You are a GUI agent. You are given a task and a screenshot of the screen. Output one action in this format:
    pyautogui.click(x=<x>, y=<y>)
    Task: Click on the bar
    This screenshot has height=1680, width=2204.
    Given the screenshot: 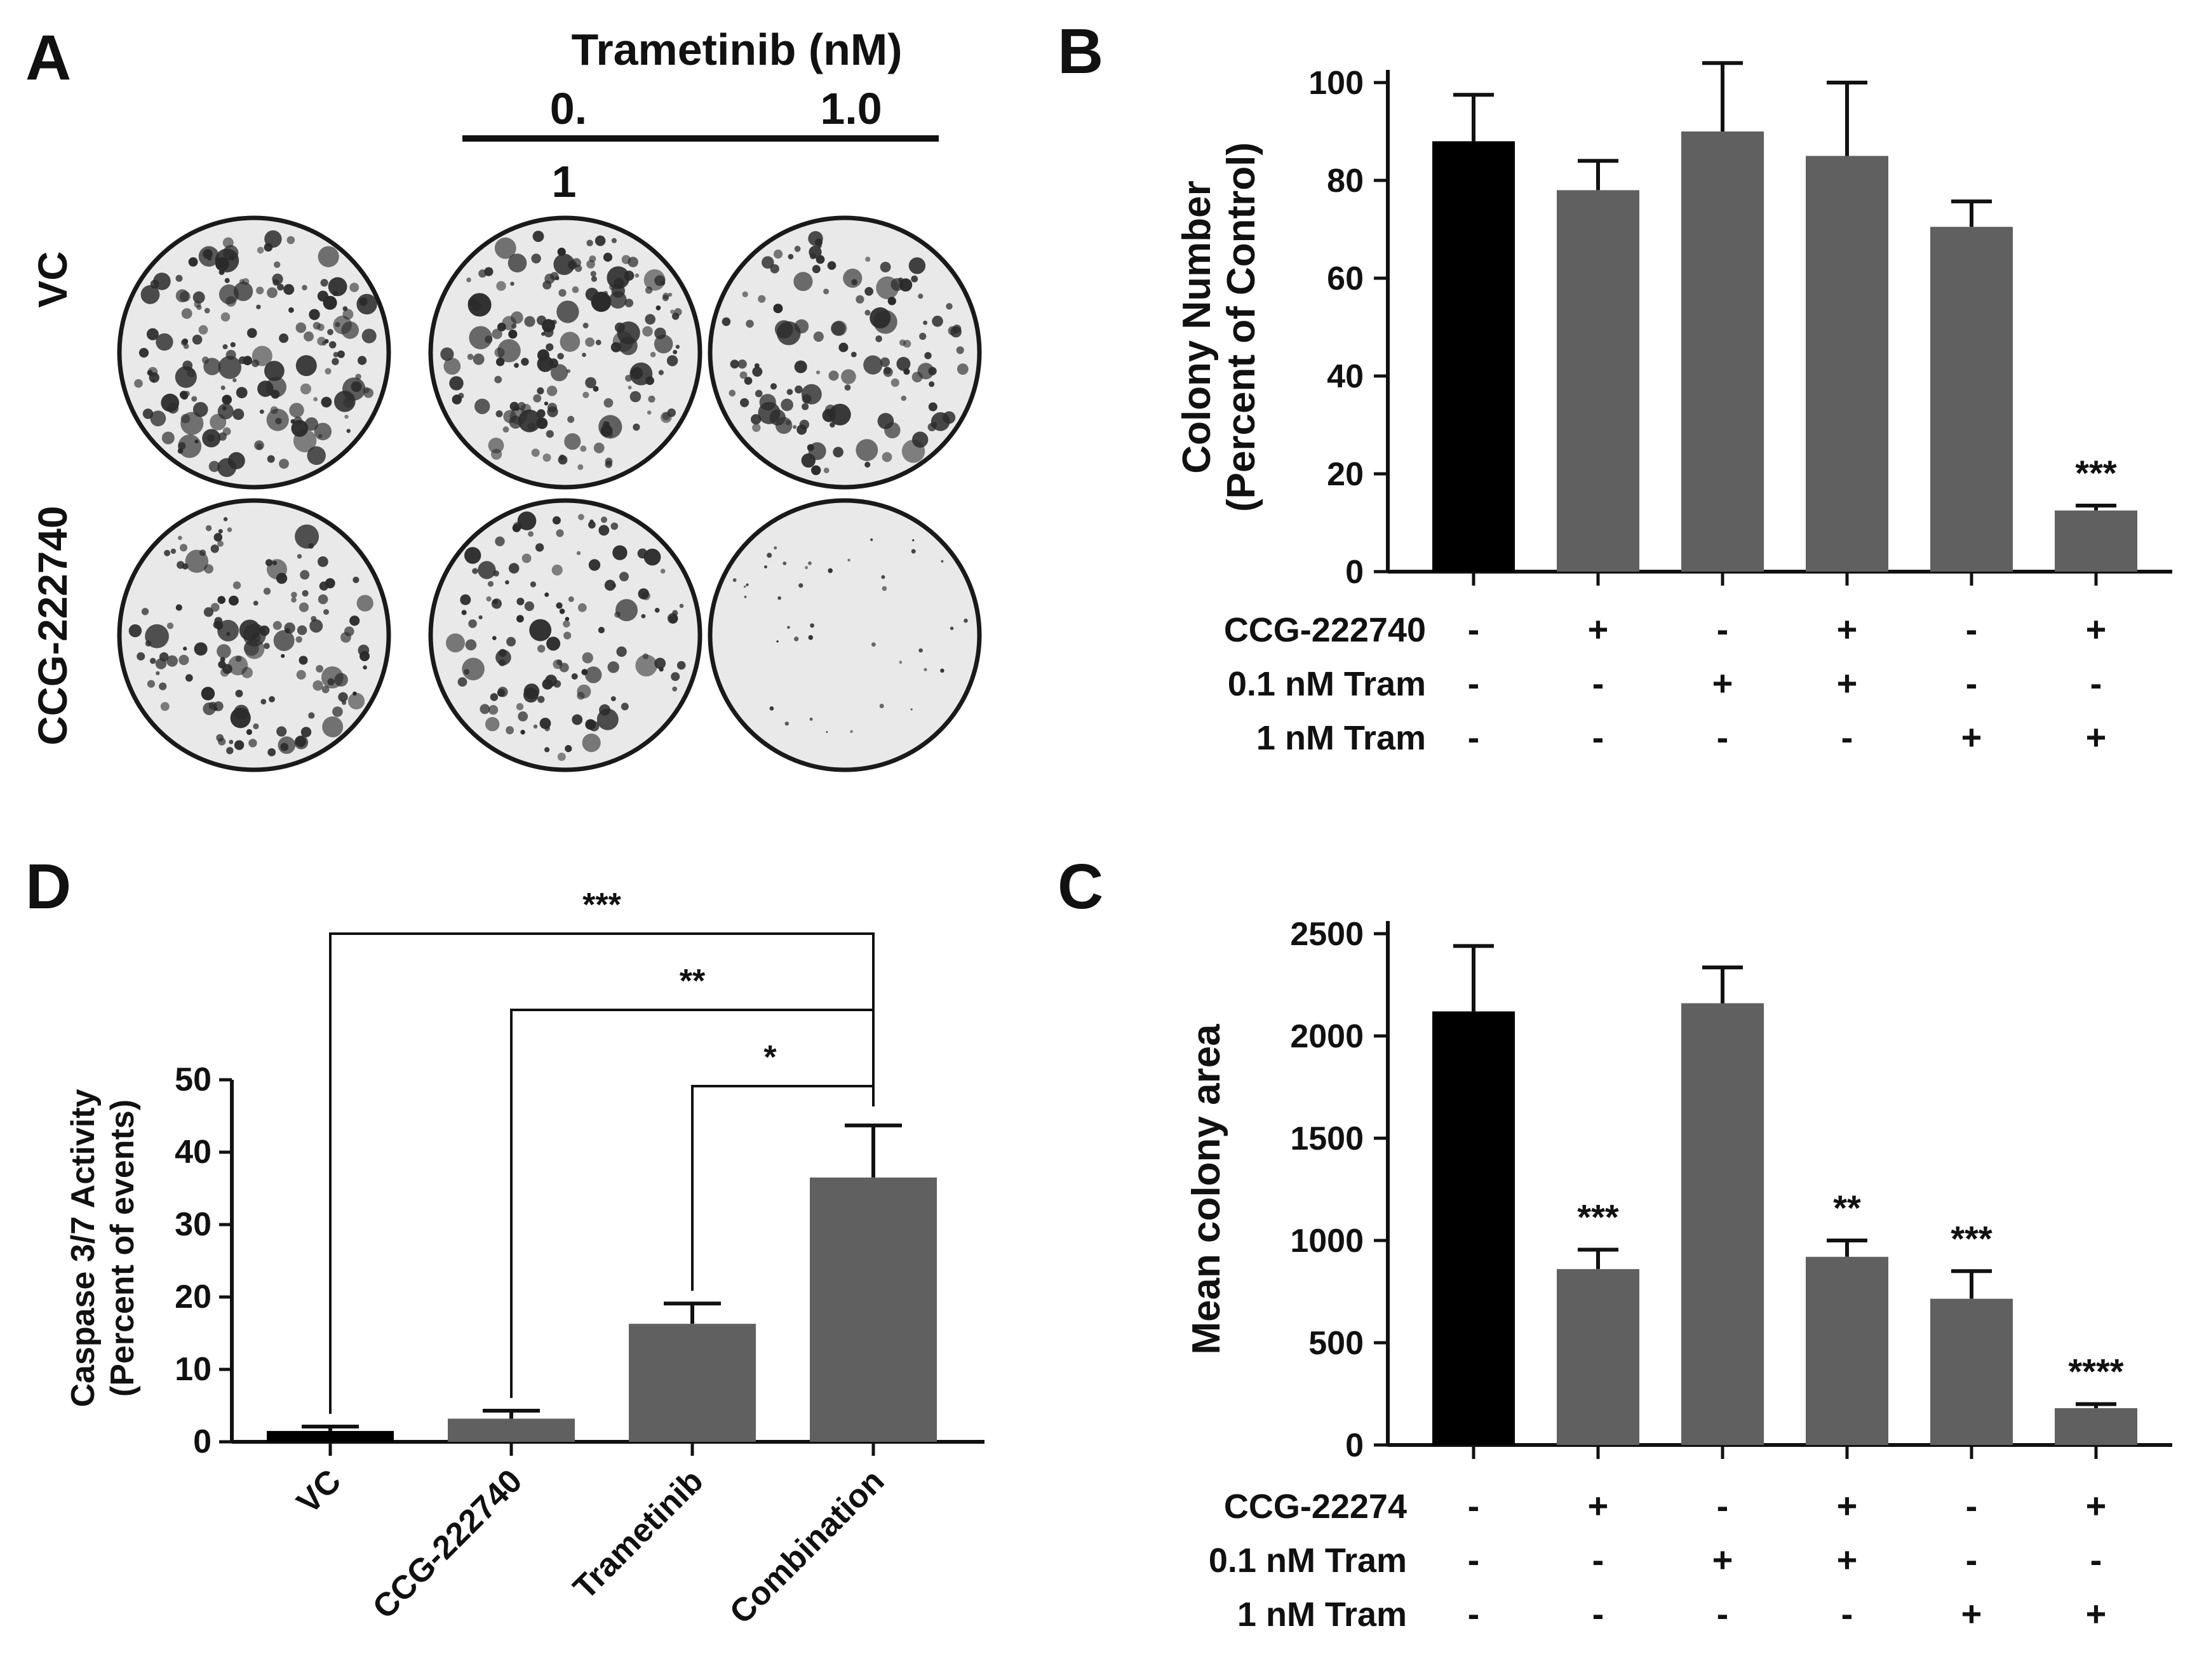 What is the action you would take?
    pyautogui.click(x=2096, y=1426)
    